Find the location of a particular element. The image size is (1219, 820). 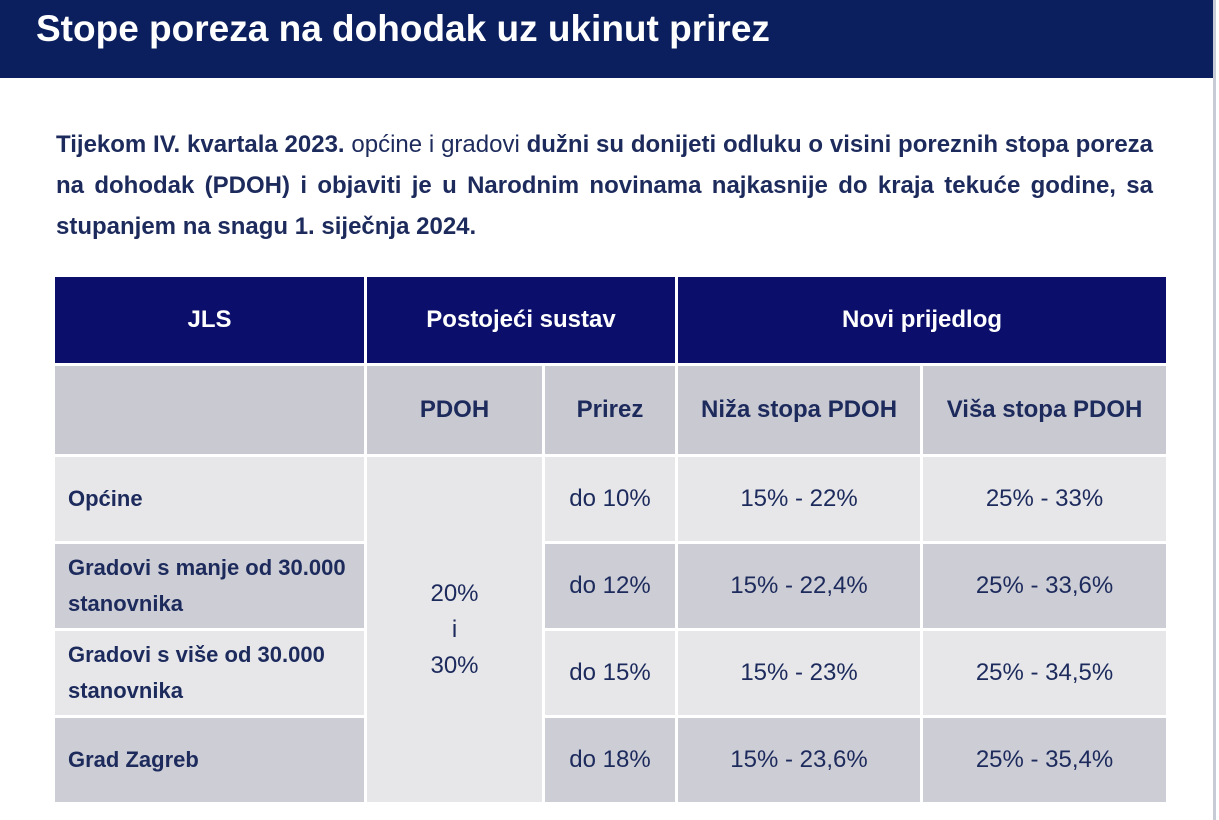

row-jls: Grad Zagreb is located at coordinates (209, 760).